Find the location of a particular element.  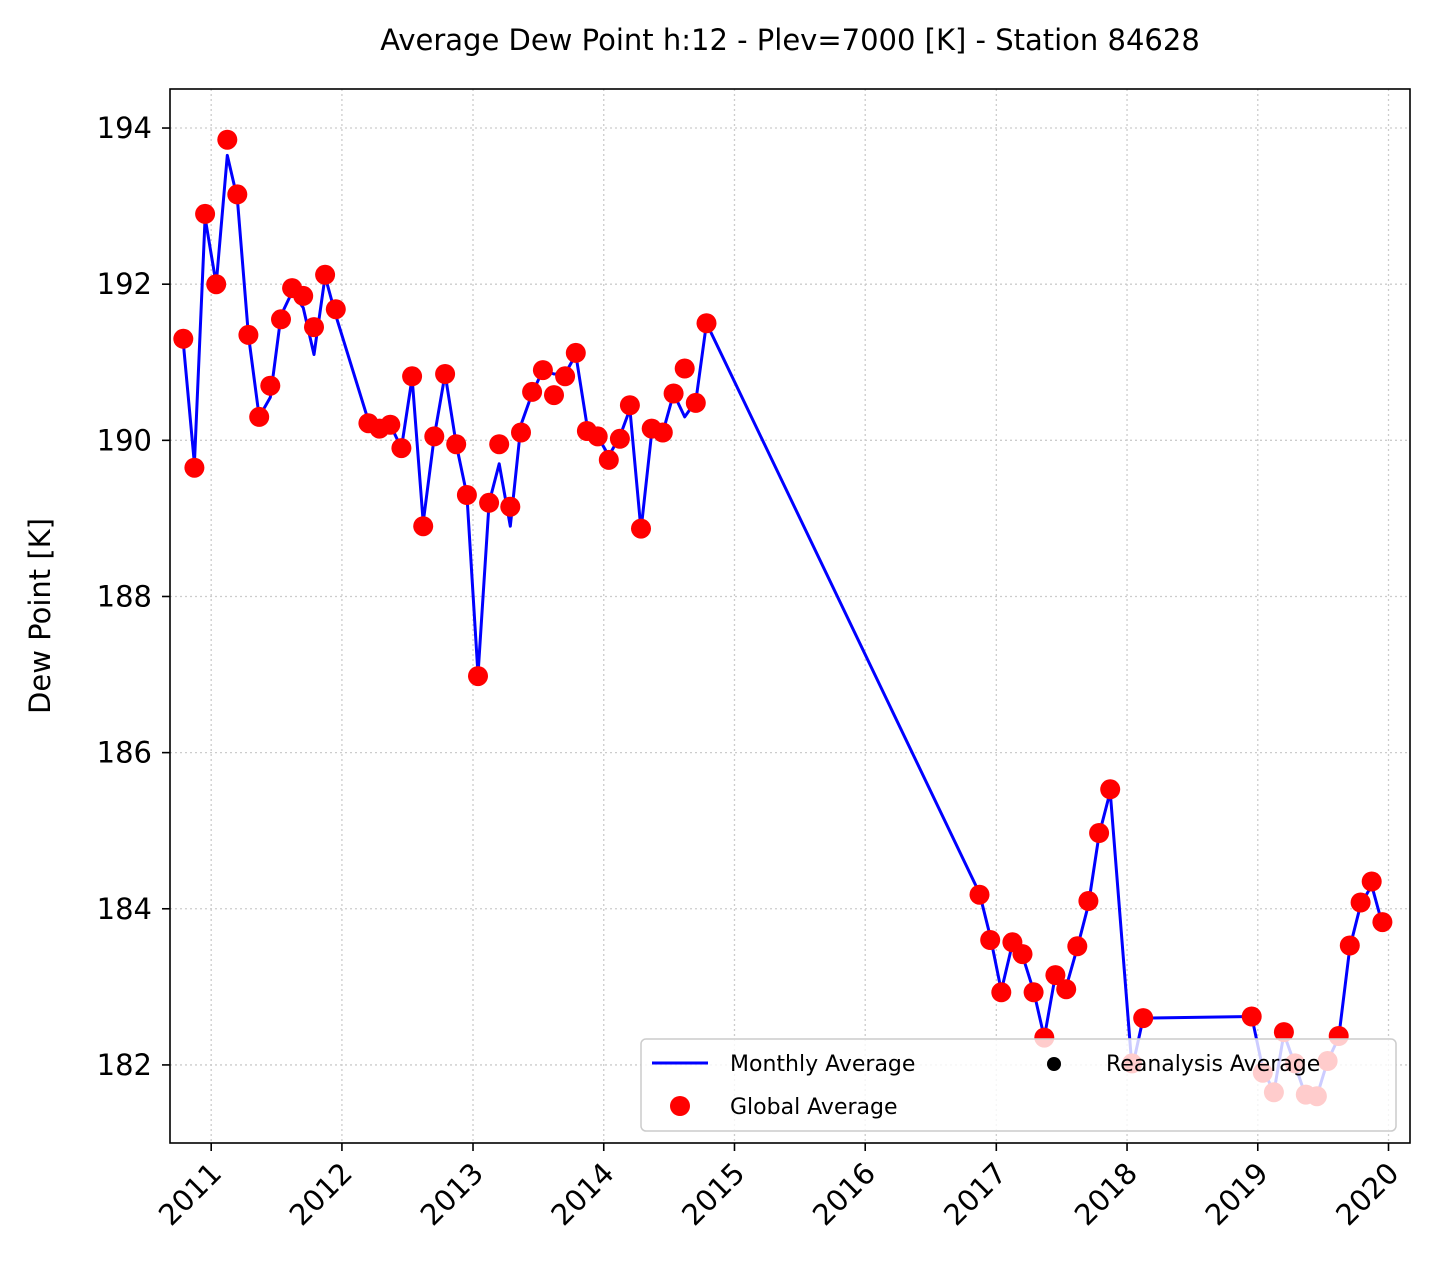

y-axis-label: Dew Point [K] is located at coordinates (40, 616).